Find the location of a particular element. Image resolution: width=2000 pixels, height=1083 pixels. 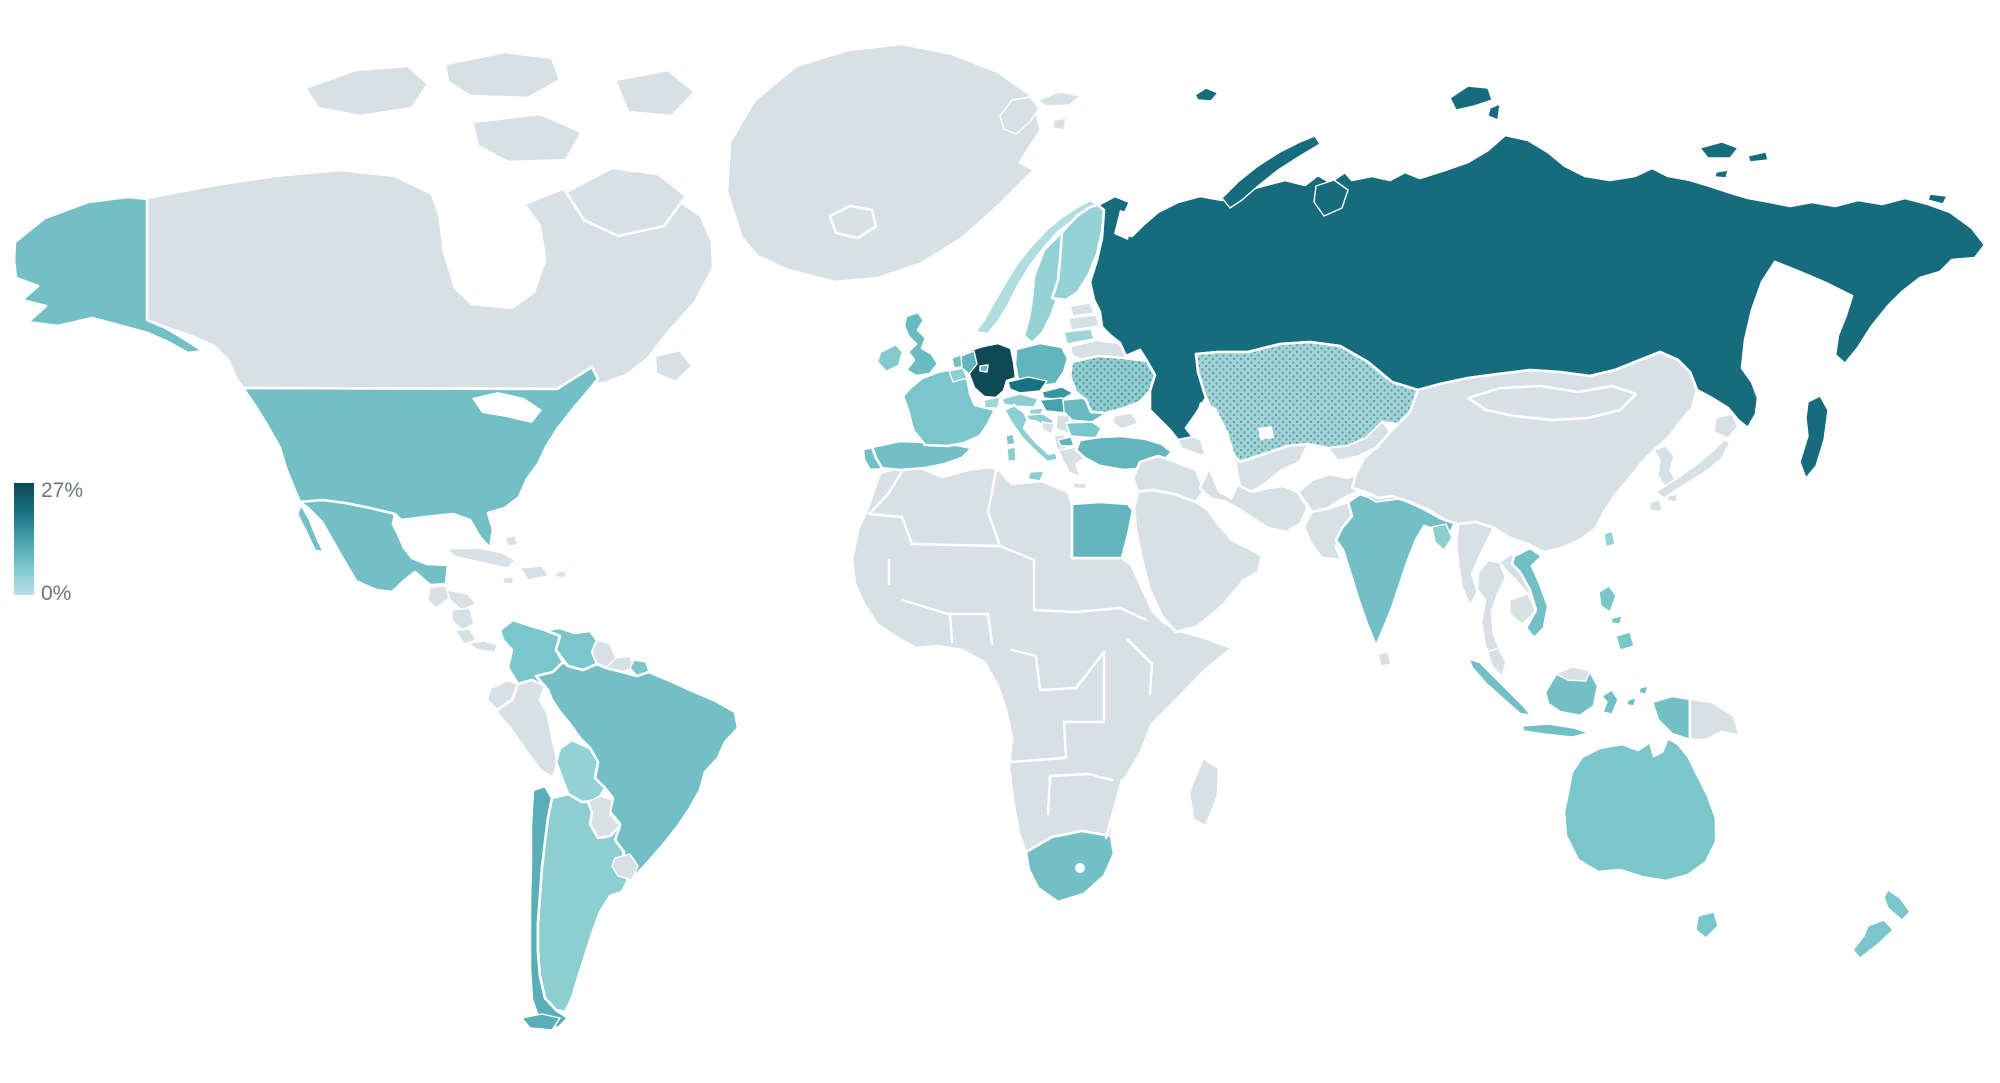

country-indonesia-moluccas is located at coordinates (1631, 702).